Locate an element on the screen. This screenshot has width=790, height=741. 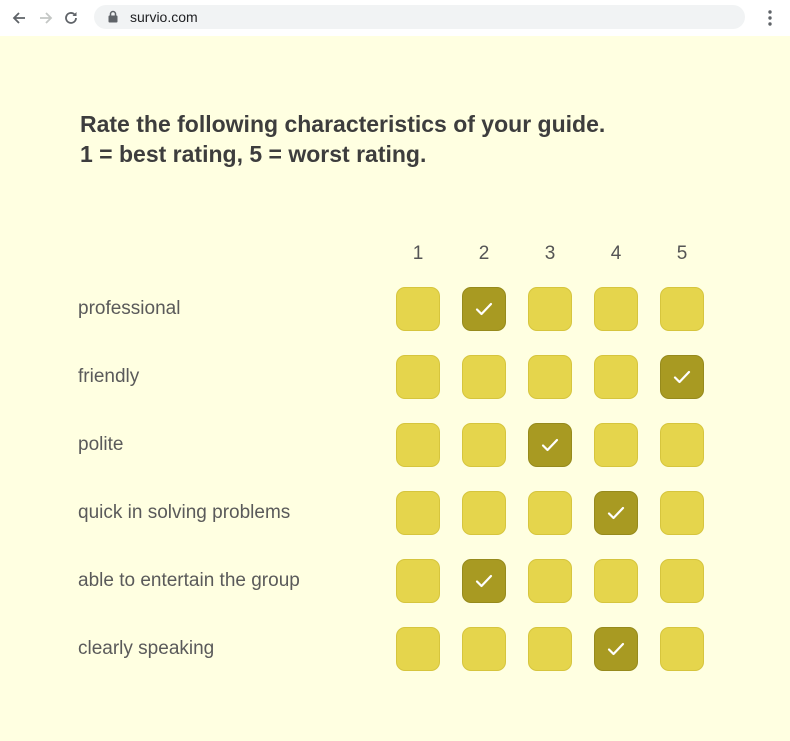
row-label: friendly is located at coordinates (109, 376).